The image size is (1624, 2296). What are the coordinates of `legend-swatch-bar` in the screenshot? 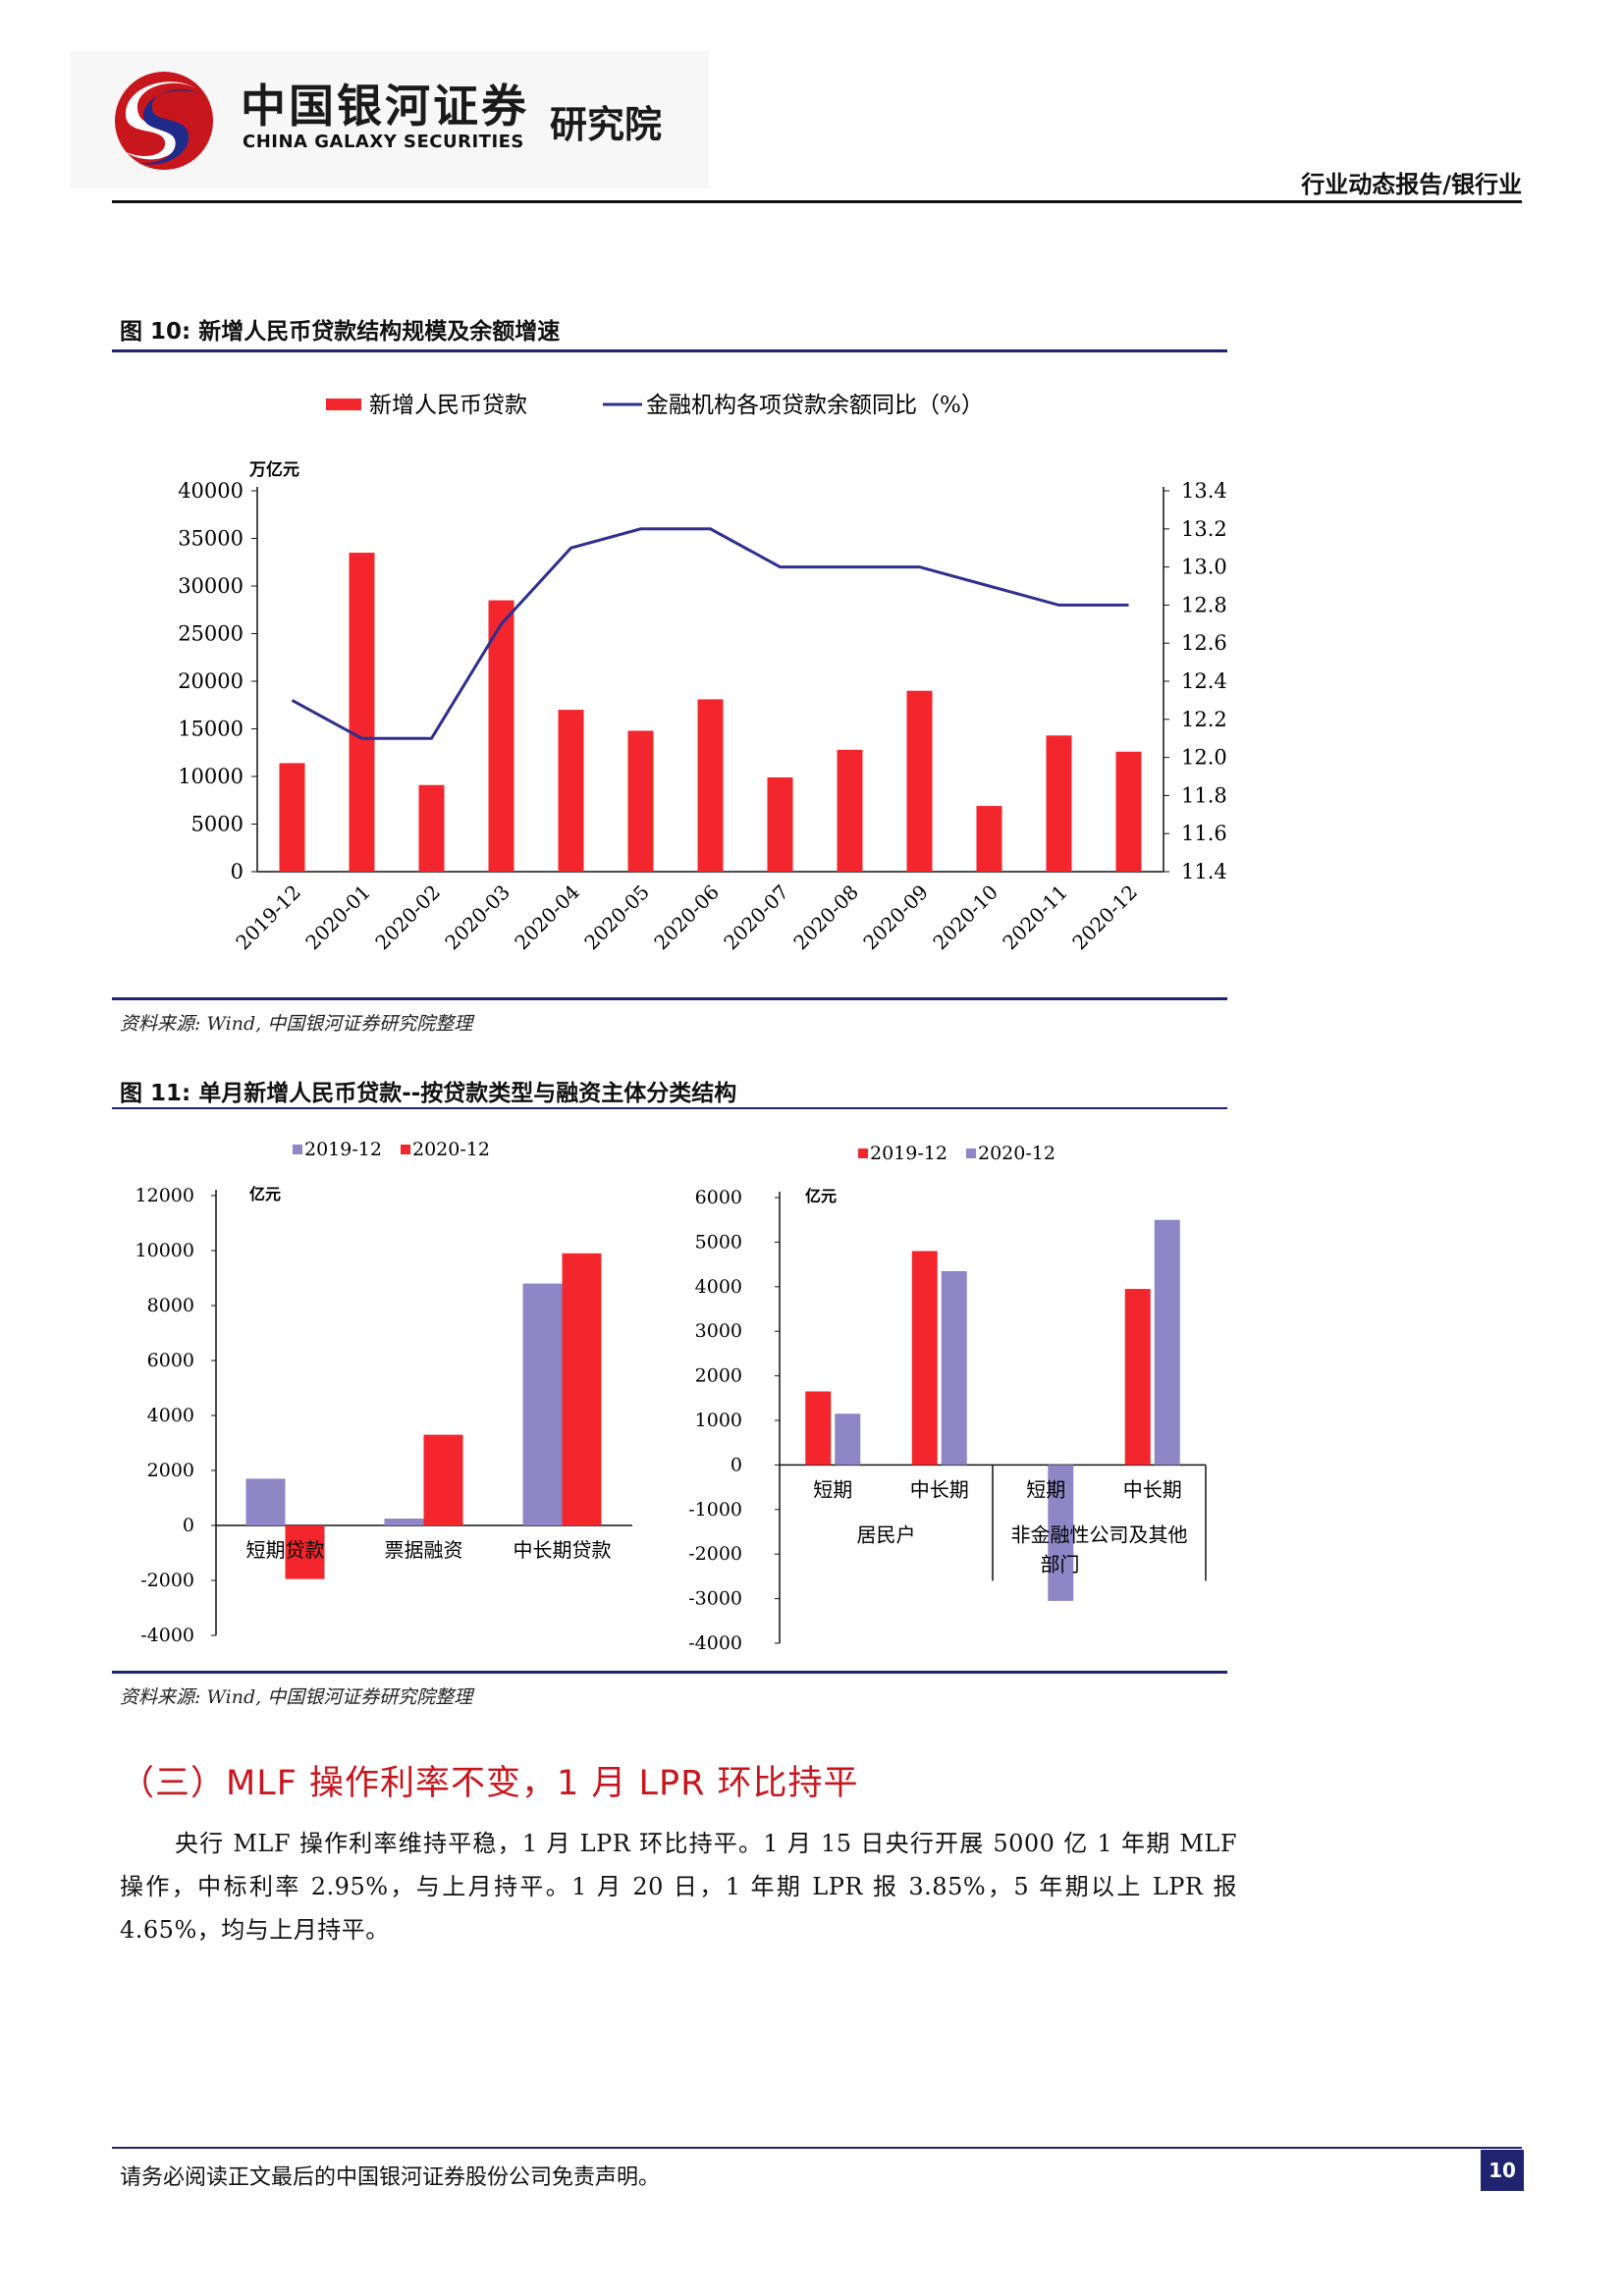 It's located at (343, 404).